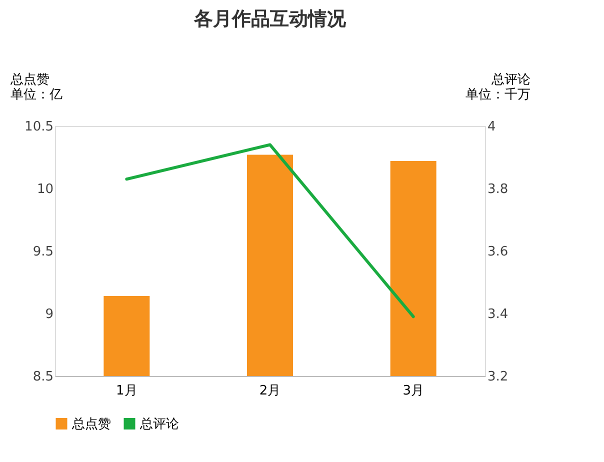 This screenshot has width=604, height=462. What do you see at coordinates (270, 391) in the screenshot?
I see `x-tick-label: 2月` at bounding box center [270, 391].